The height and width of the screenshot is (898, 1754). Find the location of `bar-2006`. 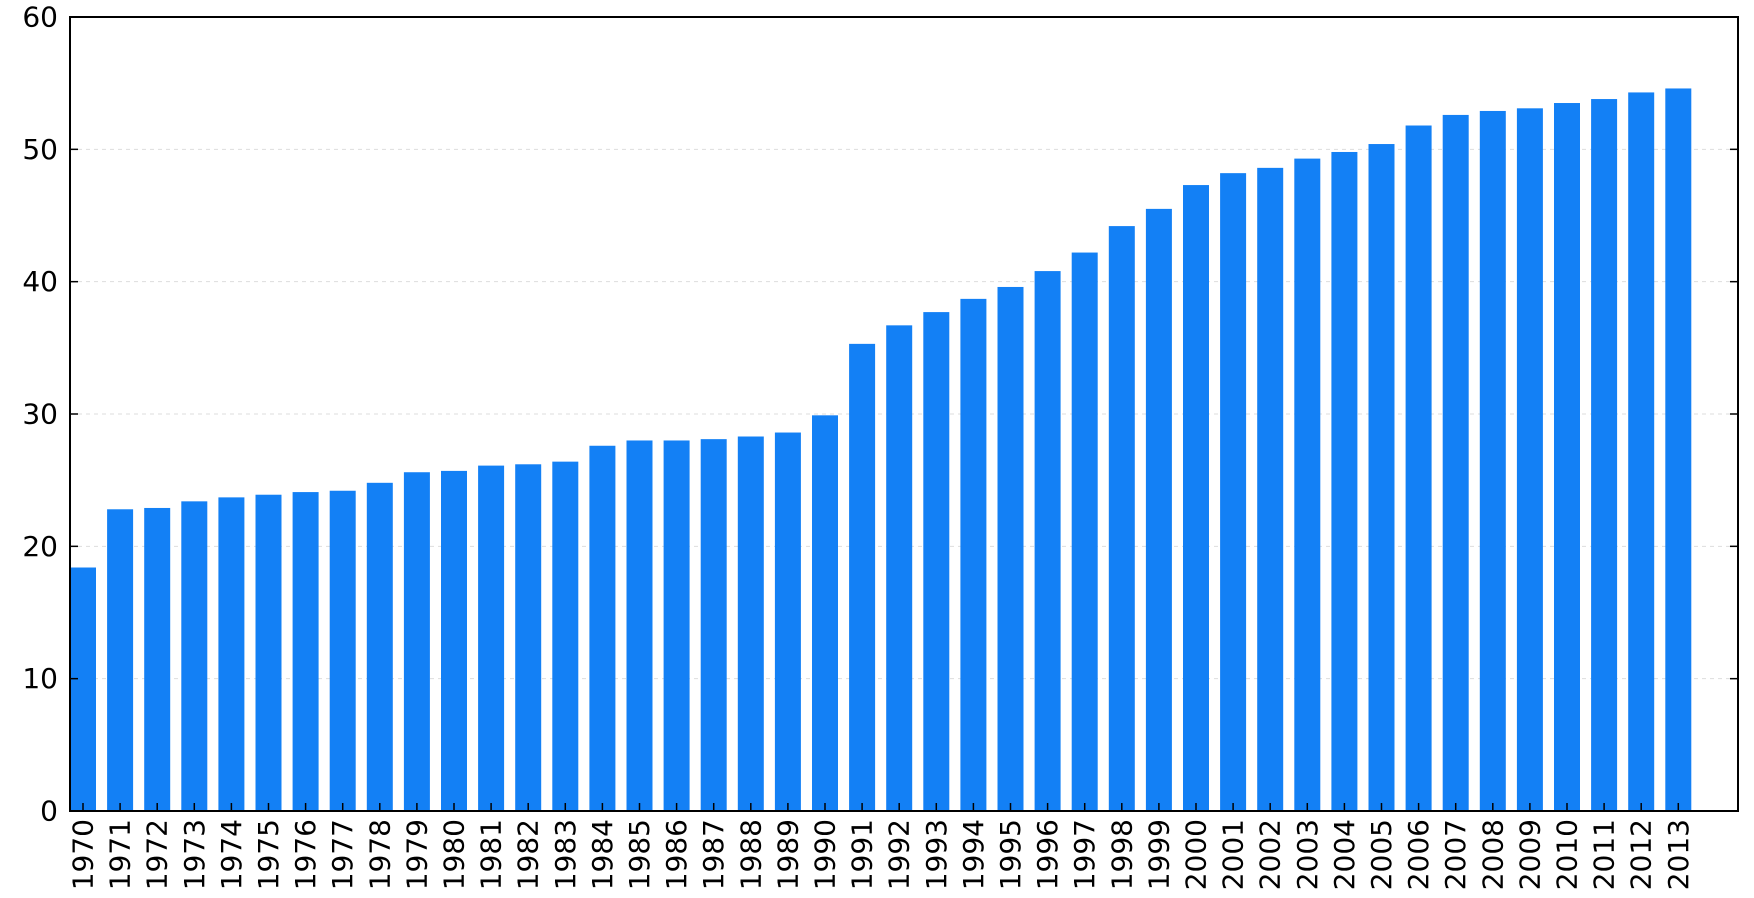

bar-2006 is located at coordinates (1418, 468).